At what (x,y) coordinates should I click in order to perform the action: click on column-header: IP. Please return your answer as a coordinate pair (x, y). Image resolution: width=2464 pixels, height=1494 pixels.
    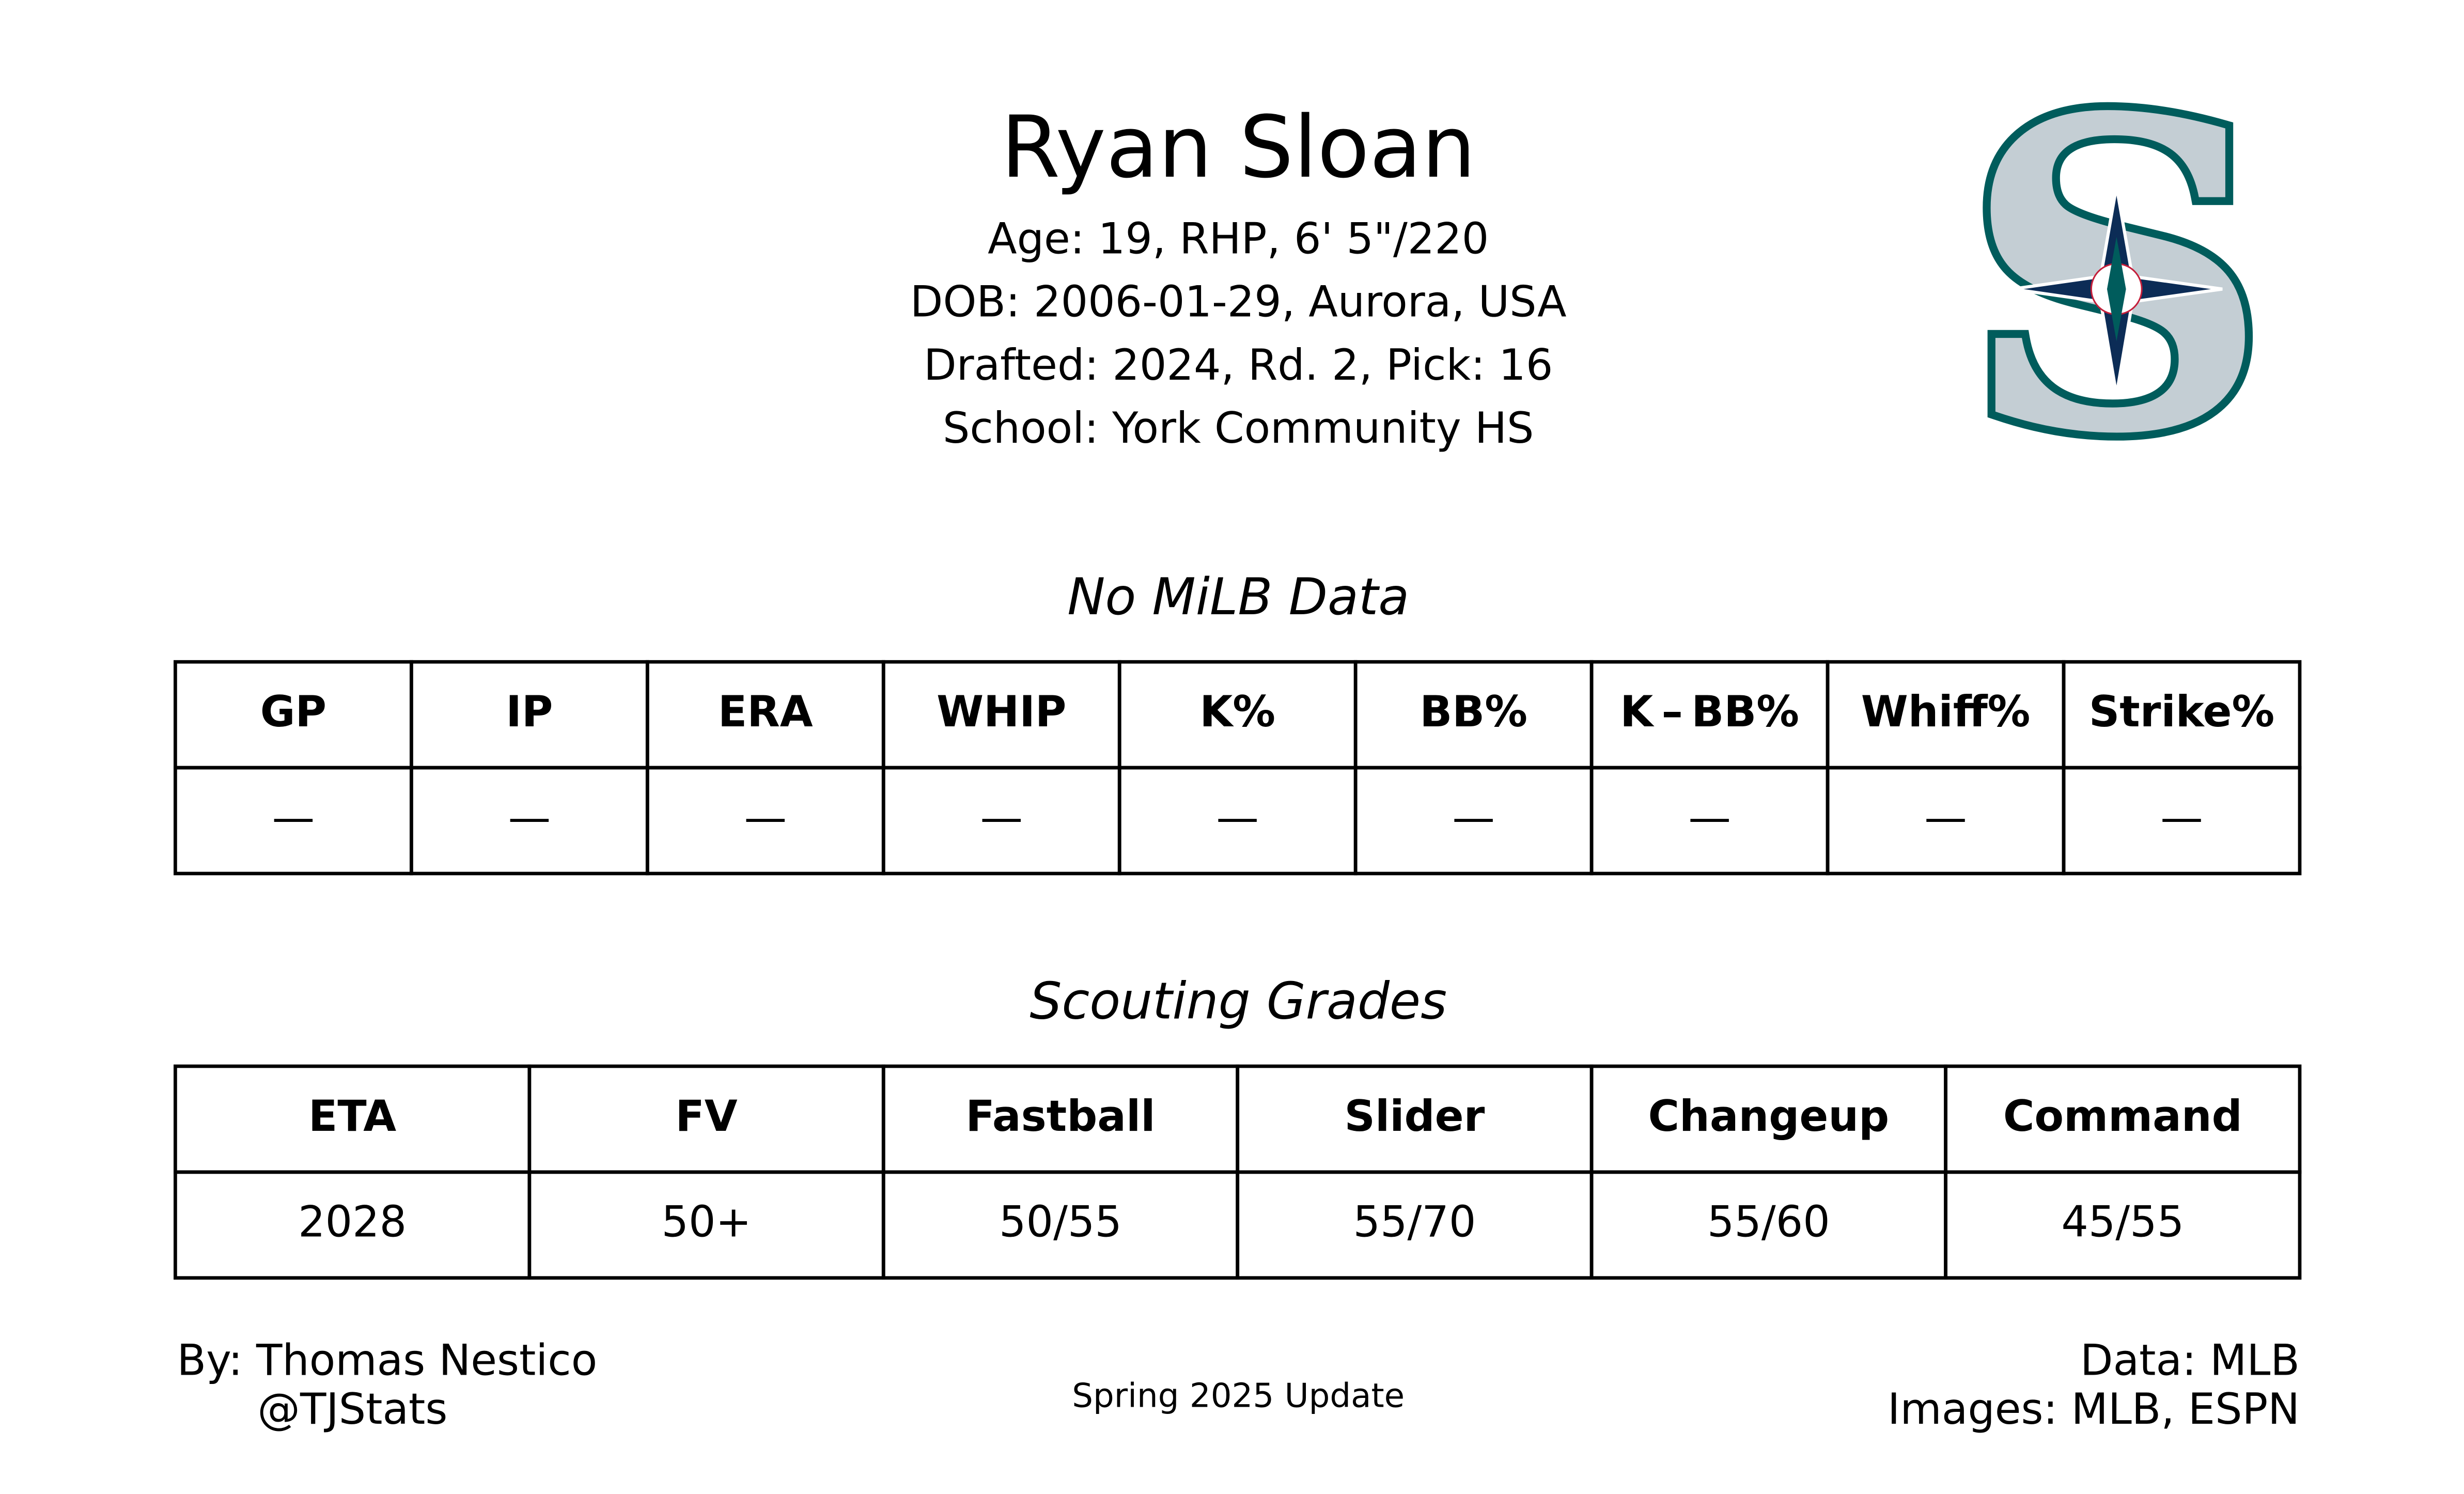
    Looking at the image, I should click on (529, 712).